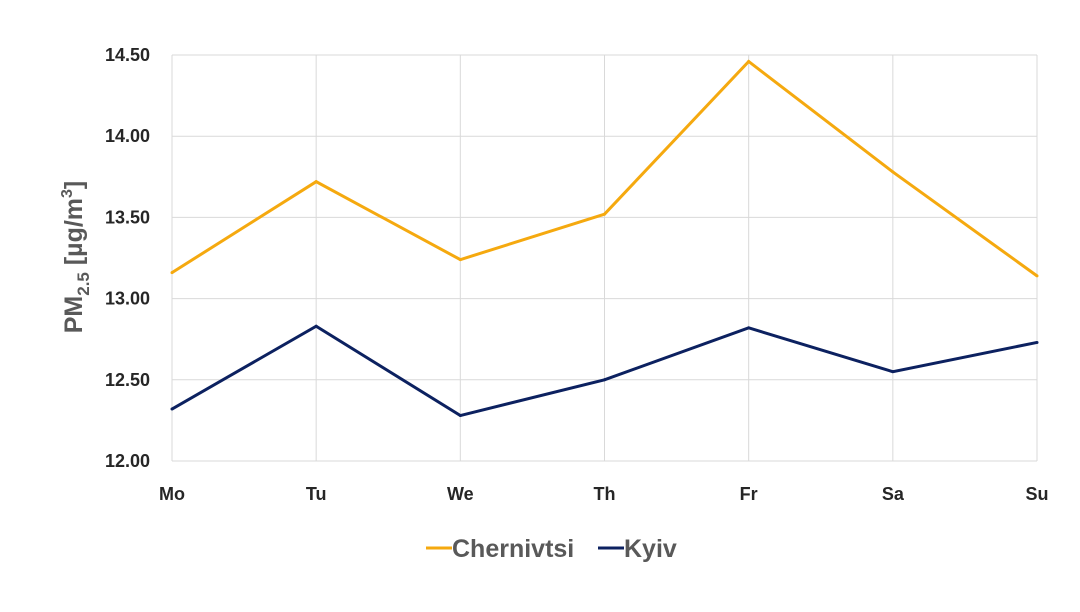 The image size is (1080, 612). What do you see at coordinates (1036, 494) in the screenshot?
I see `x-tick-label: Su` at bounding box center [1036, 494].